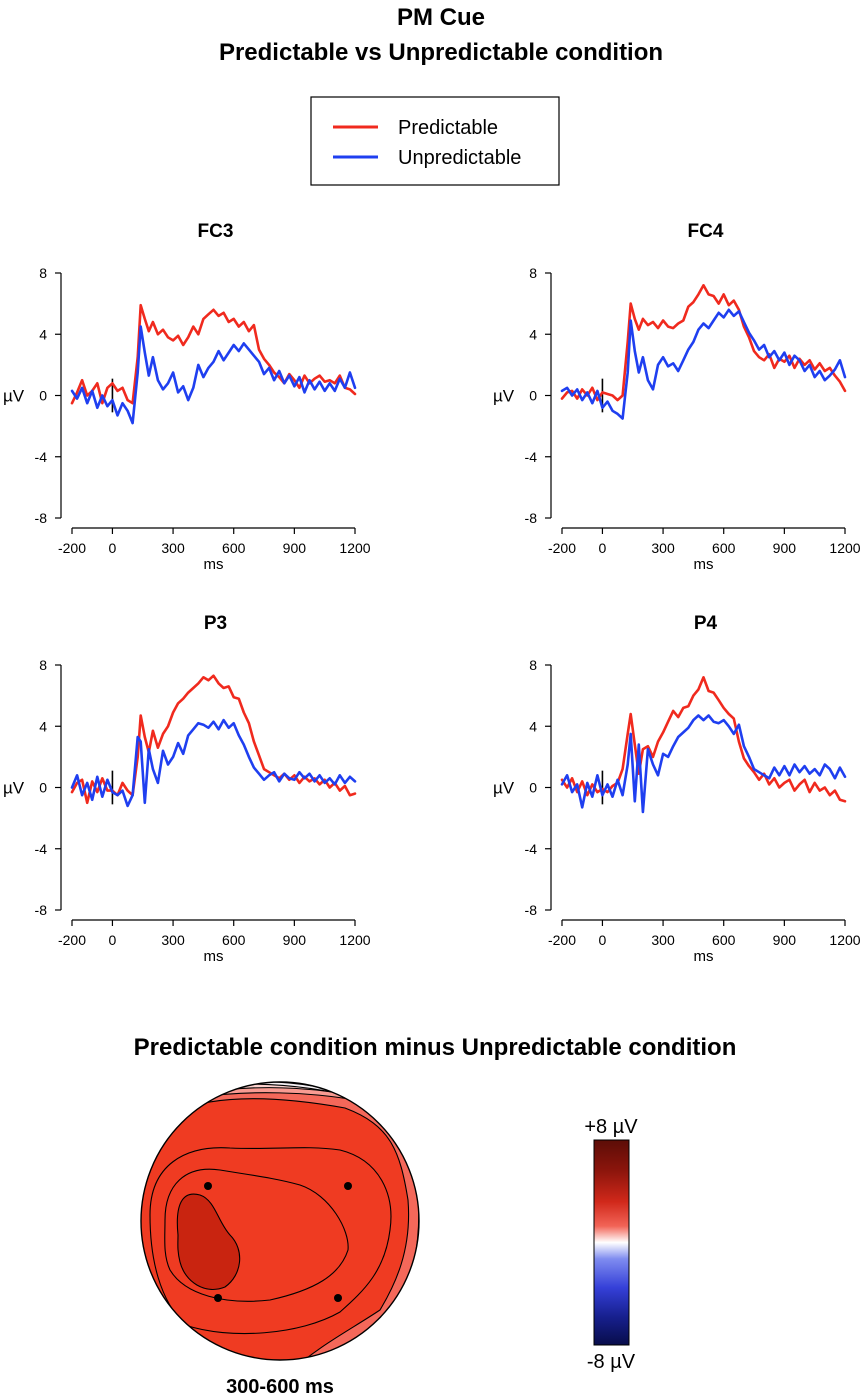 The image size is (866, 1400). I want to click on erp-panel-fc3: FC3 8 4 0 -4 -8 µV -200 0 300 600 900 1200 ms, so click(187, 397).